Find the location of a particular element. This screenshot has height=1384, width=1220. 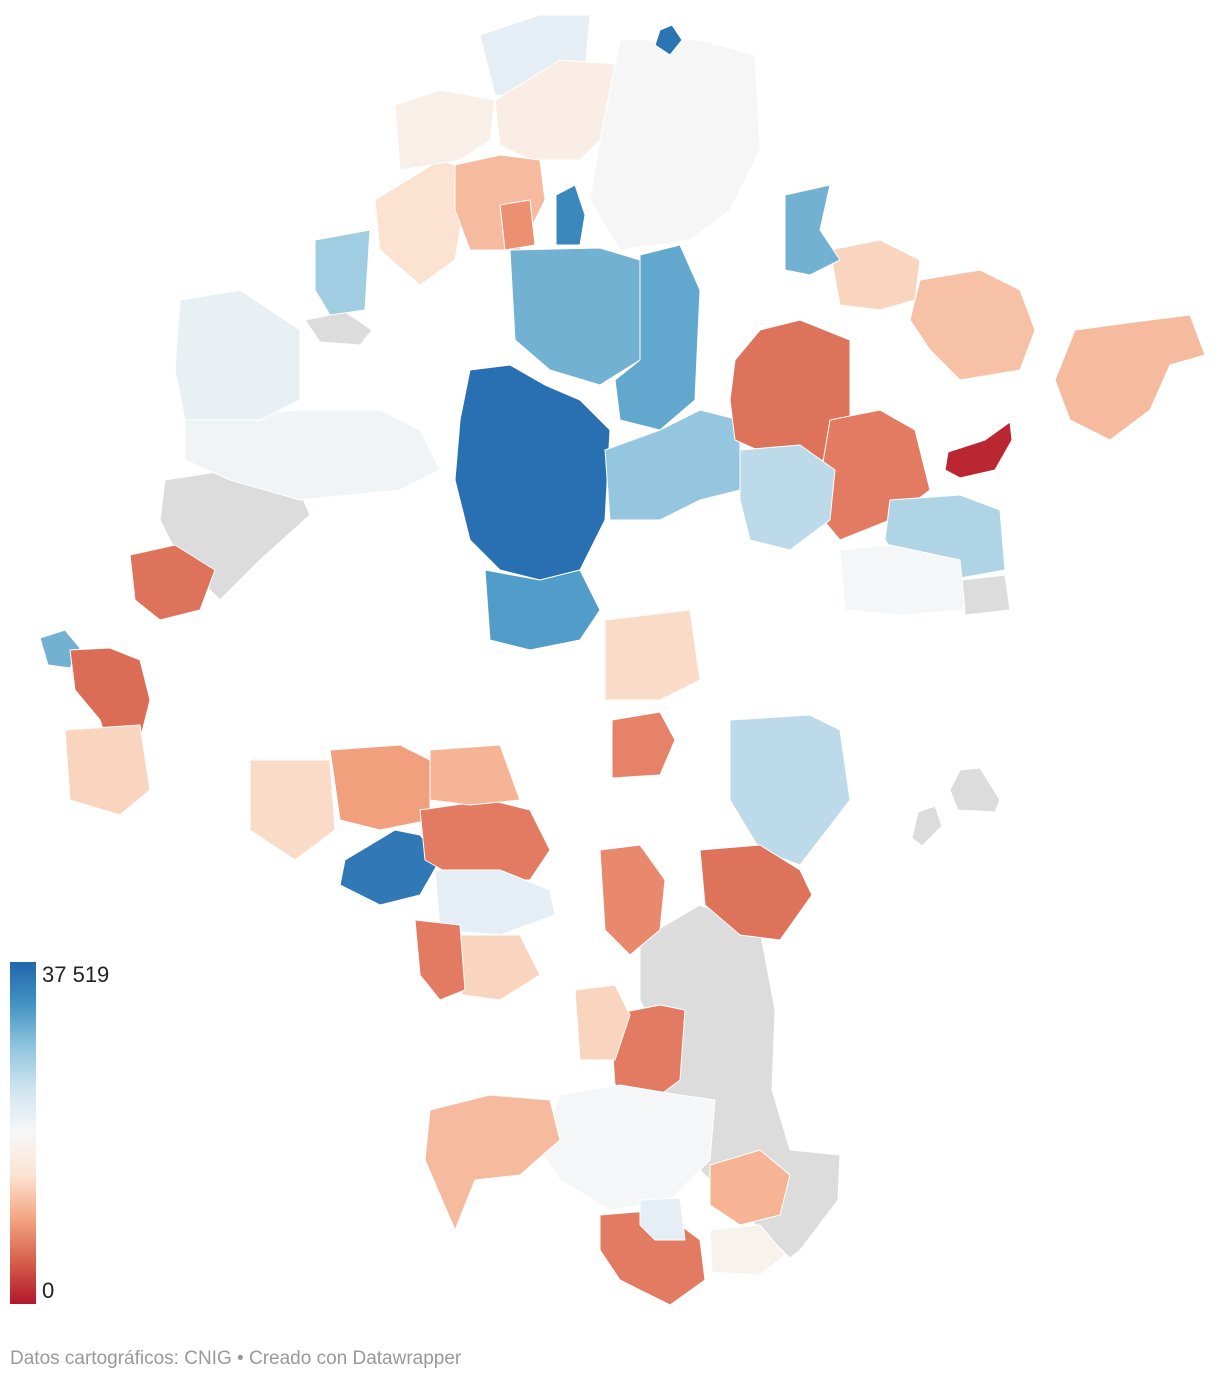

footer-credit-link: Creado con Datawrapper is located at coordinates (355, 1358).